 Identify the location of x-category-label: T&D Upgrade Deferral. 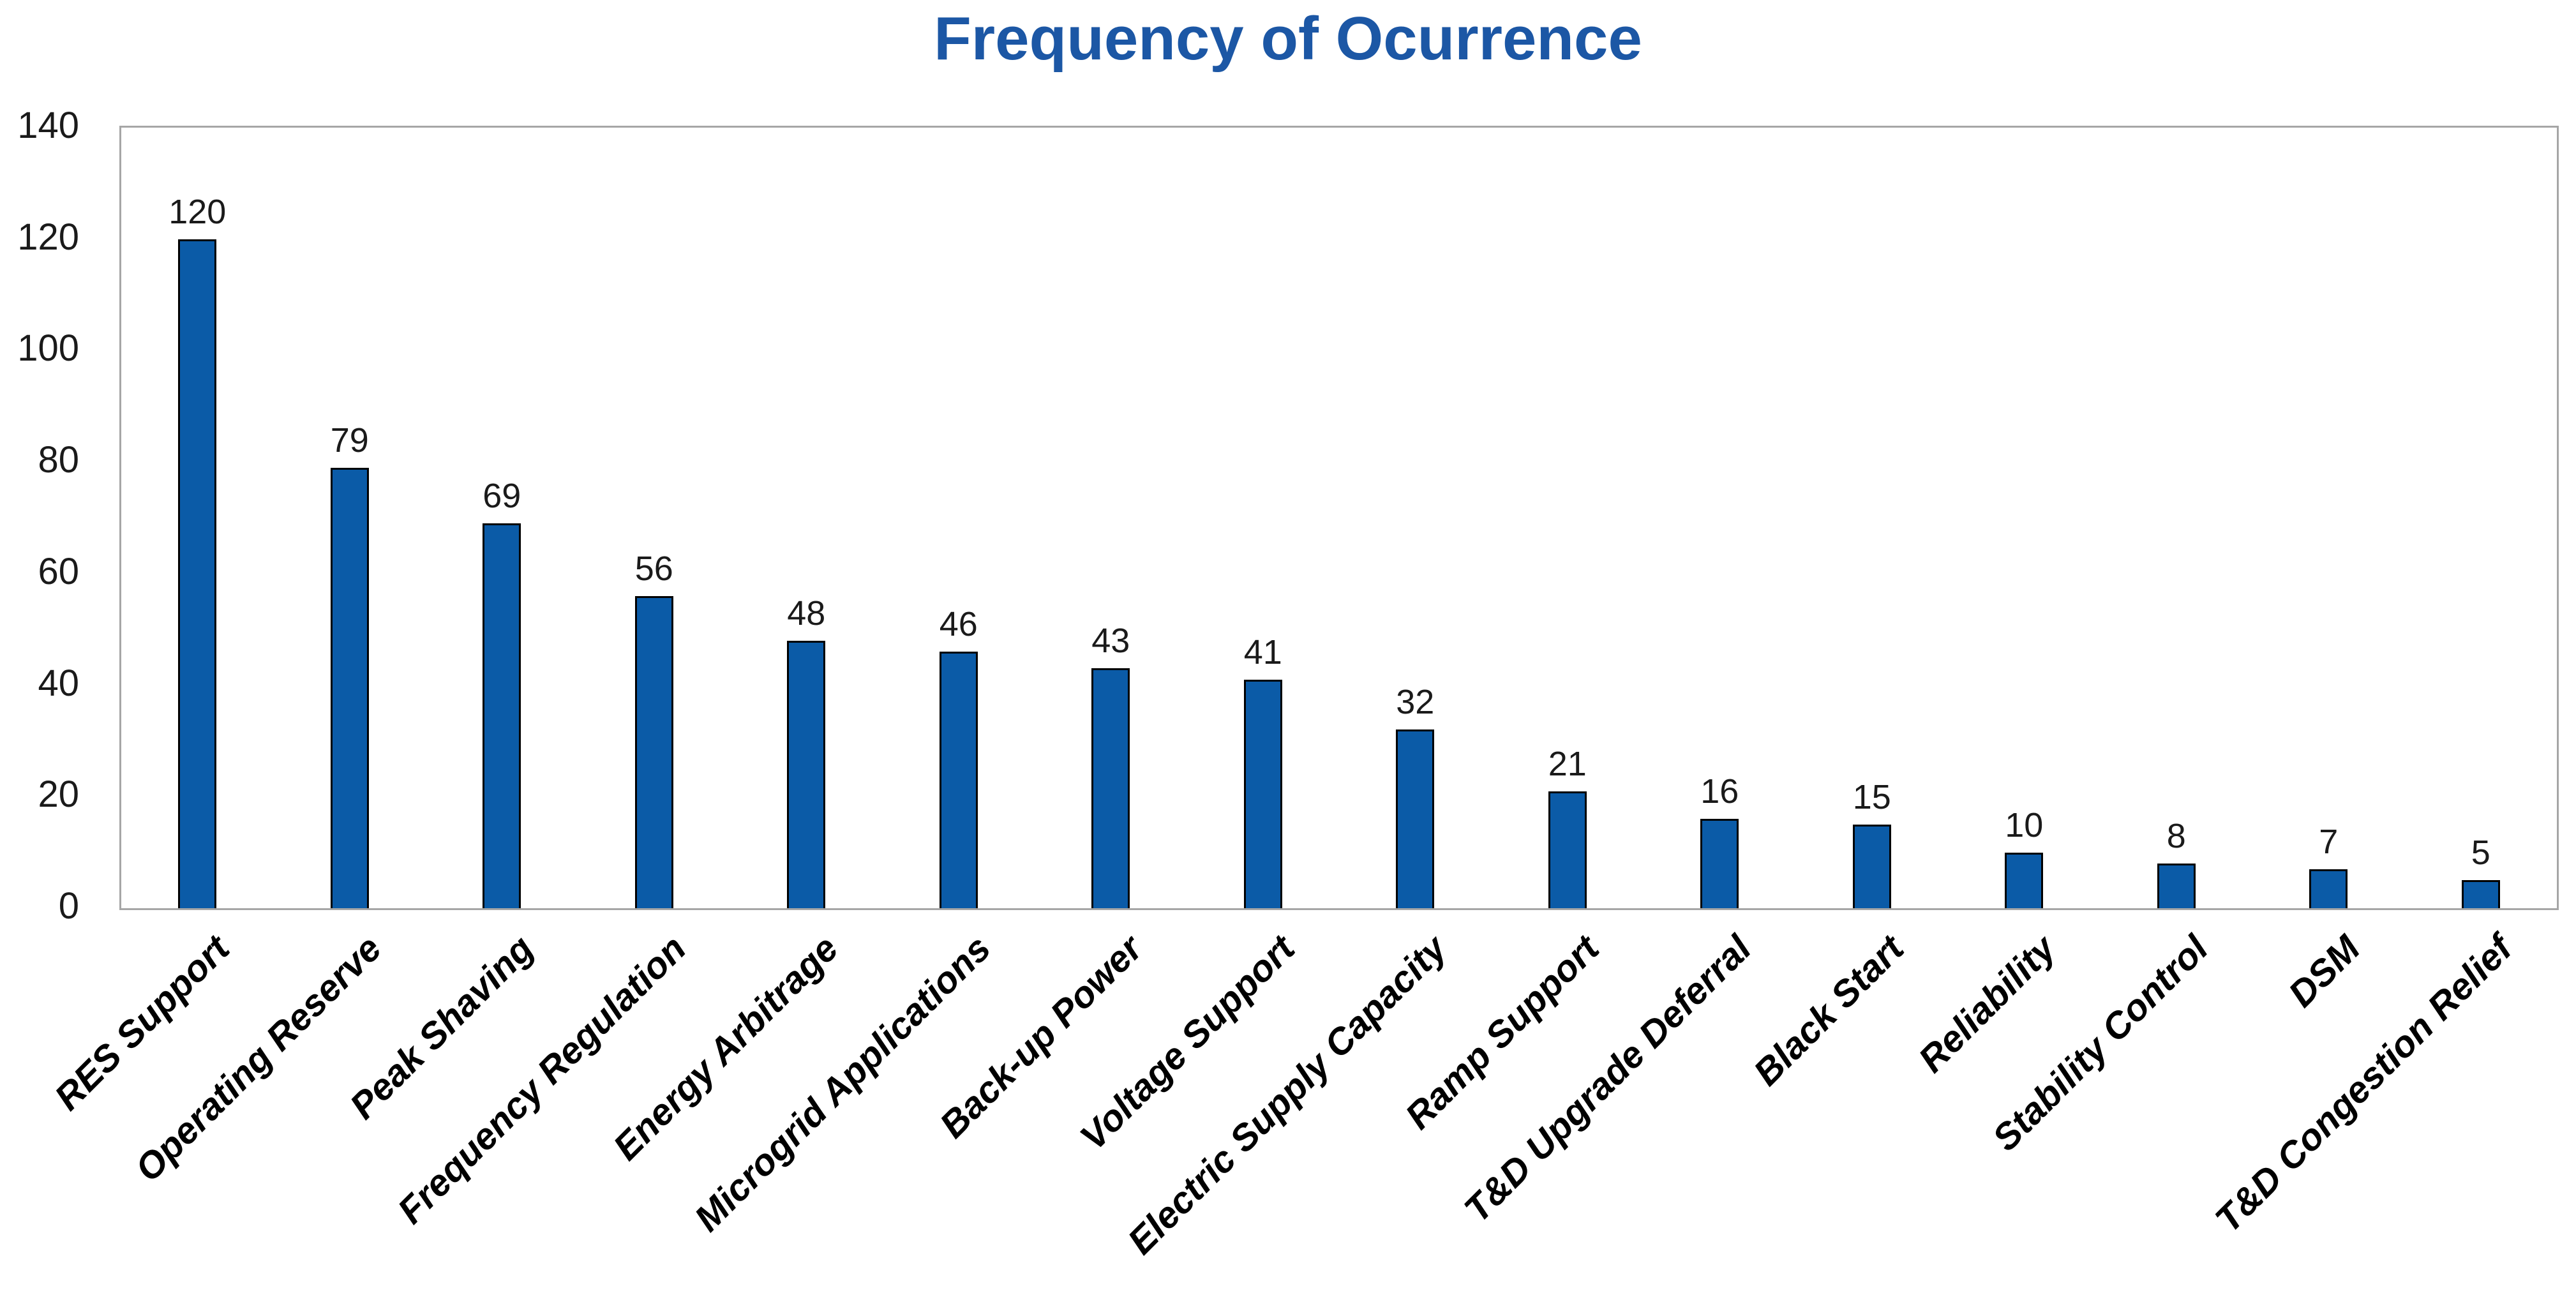
(1608, 1078).